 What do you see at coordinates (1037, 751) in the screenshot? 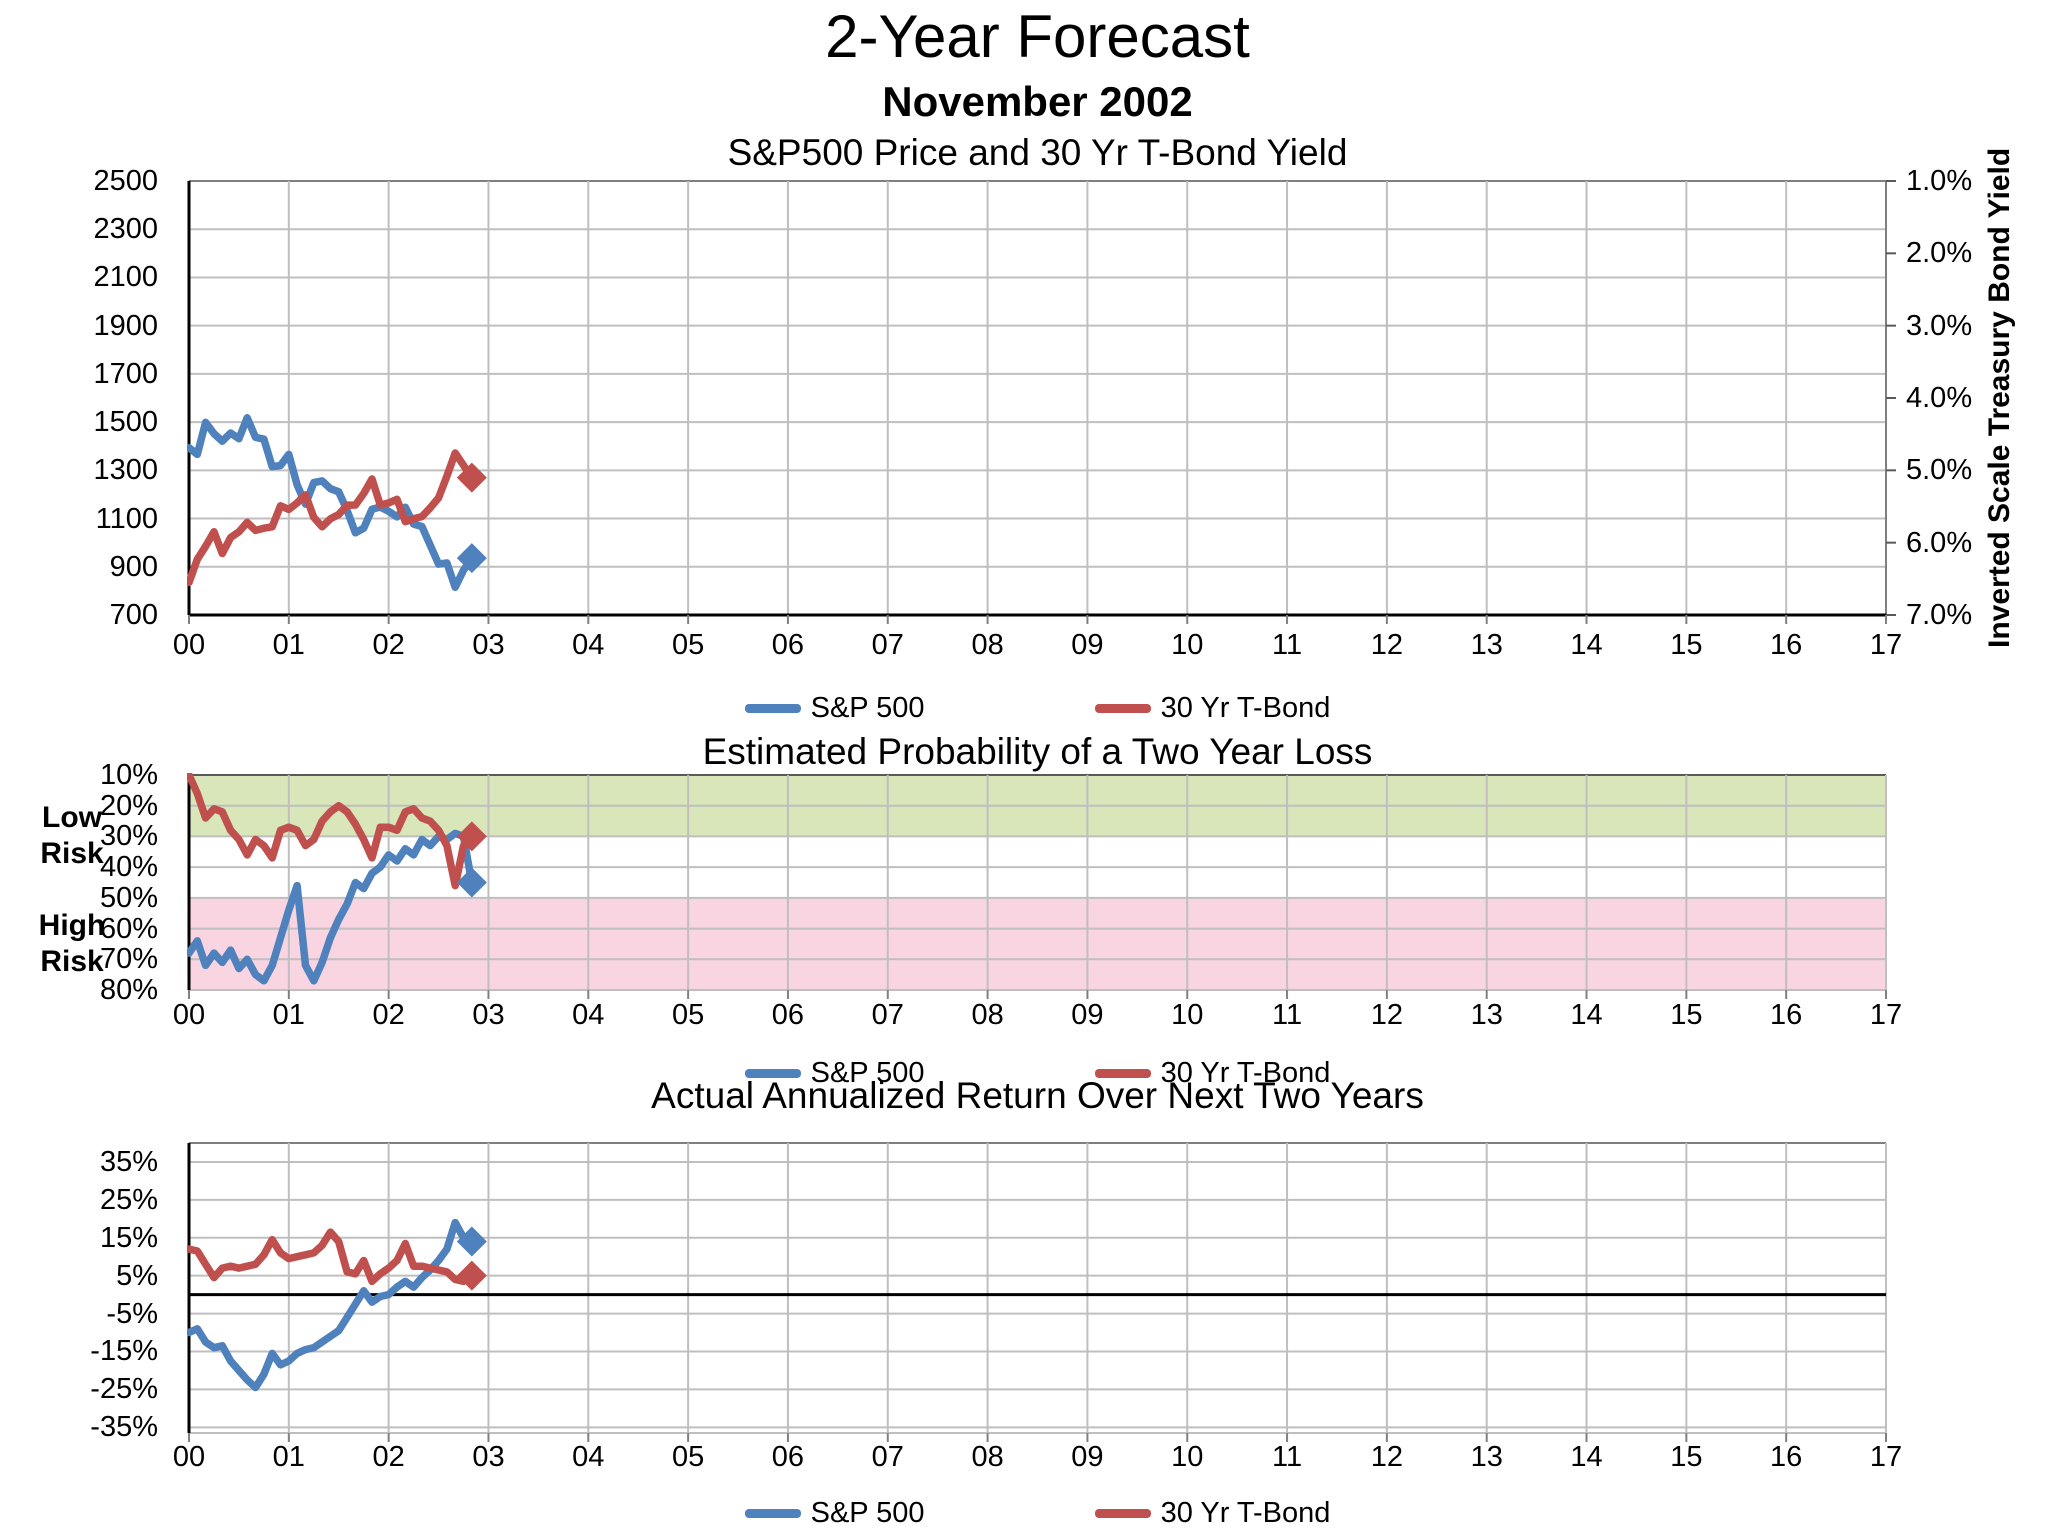
I see `chart2-title: Estimated Probability of a Two Year Loss` at bounding box center [1037, 751].